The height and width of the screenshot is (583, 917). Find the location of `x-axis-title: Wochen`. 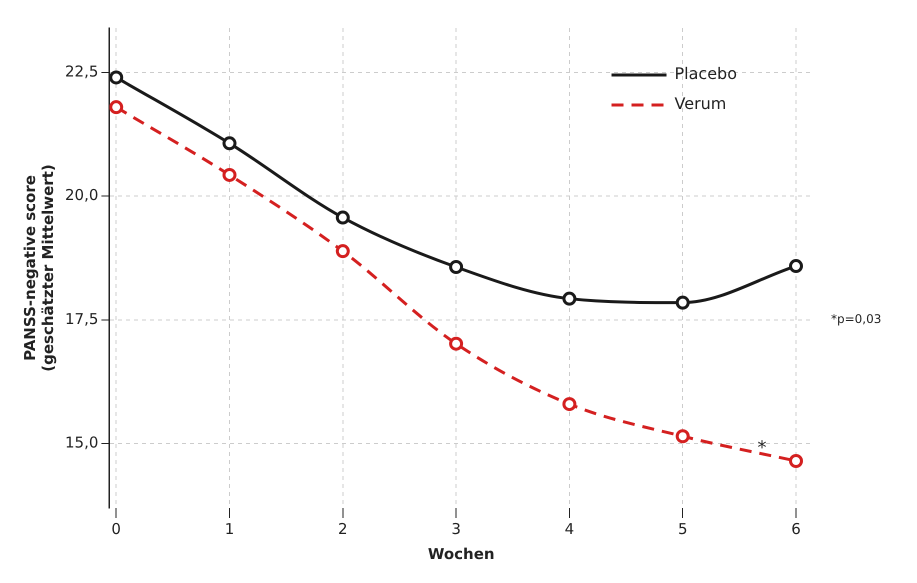

x-axis-title: Wochen is located at coordinates (461, 553).